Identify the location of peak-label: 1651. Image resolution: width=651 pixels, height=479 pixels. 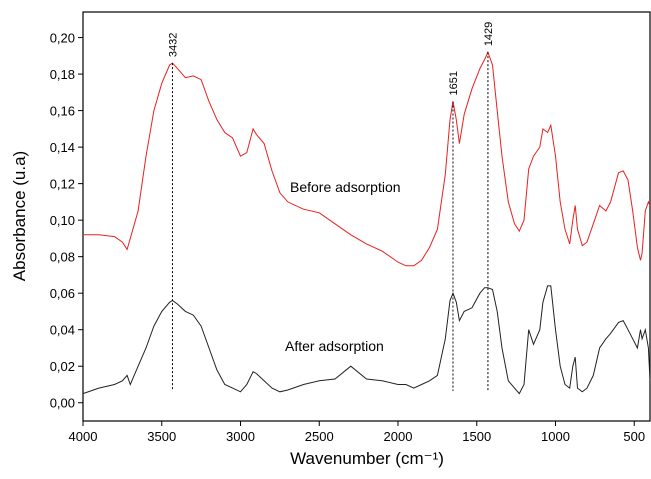
(454, 83).